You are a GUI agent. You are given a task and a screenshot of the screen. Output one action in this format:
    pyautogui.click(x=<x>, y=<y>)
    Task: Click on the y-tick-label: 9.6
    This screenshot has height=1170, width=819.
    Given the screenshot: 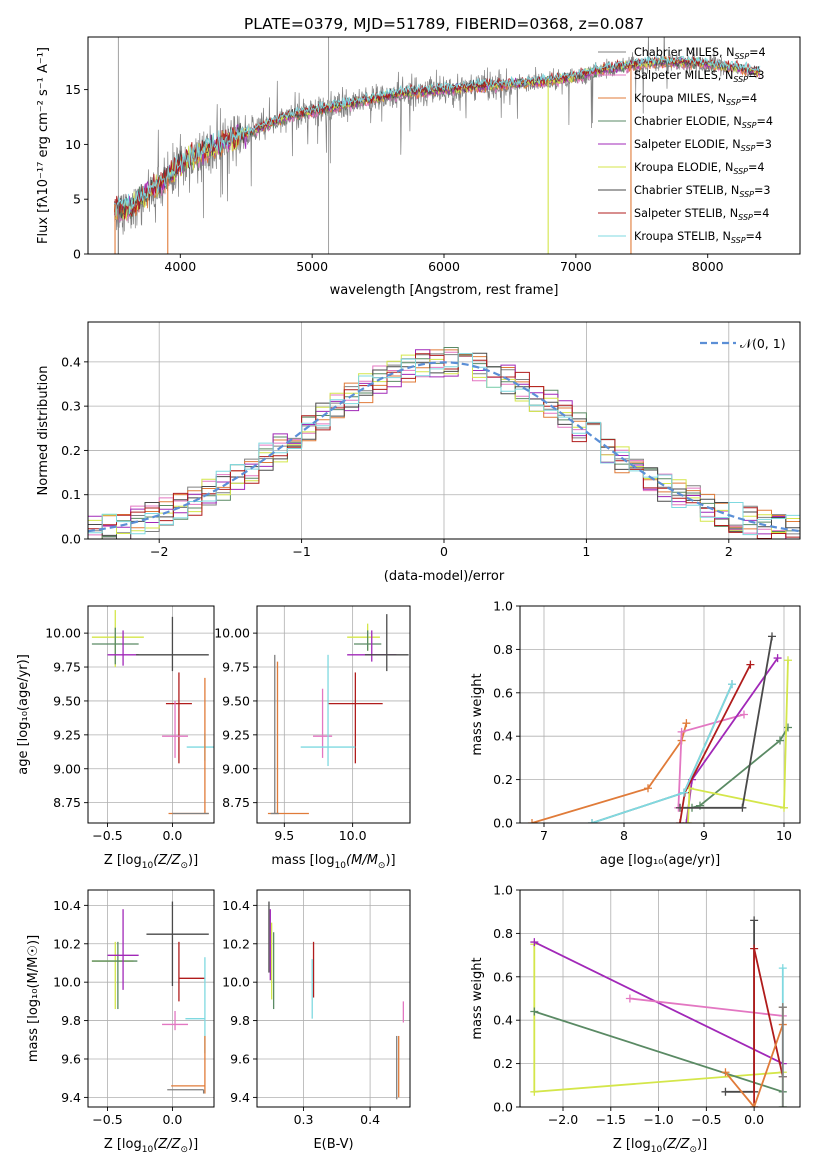 What is the action you would take?
    pyautogui.click(x=240, y=1058)
    